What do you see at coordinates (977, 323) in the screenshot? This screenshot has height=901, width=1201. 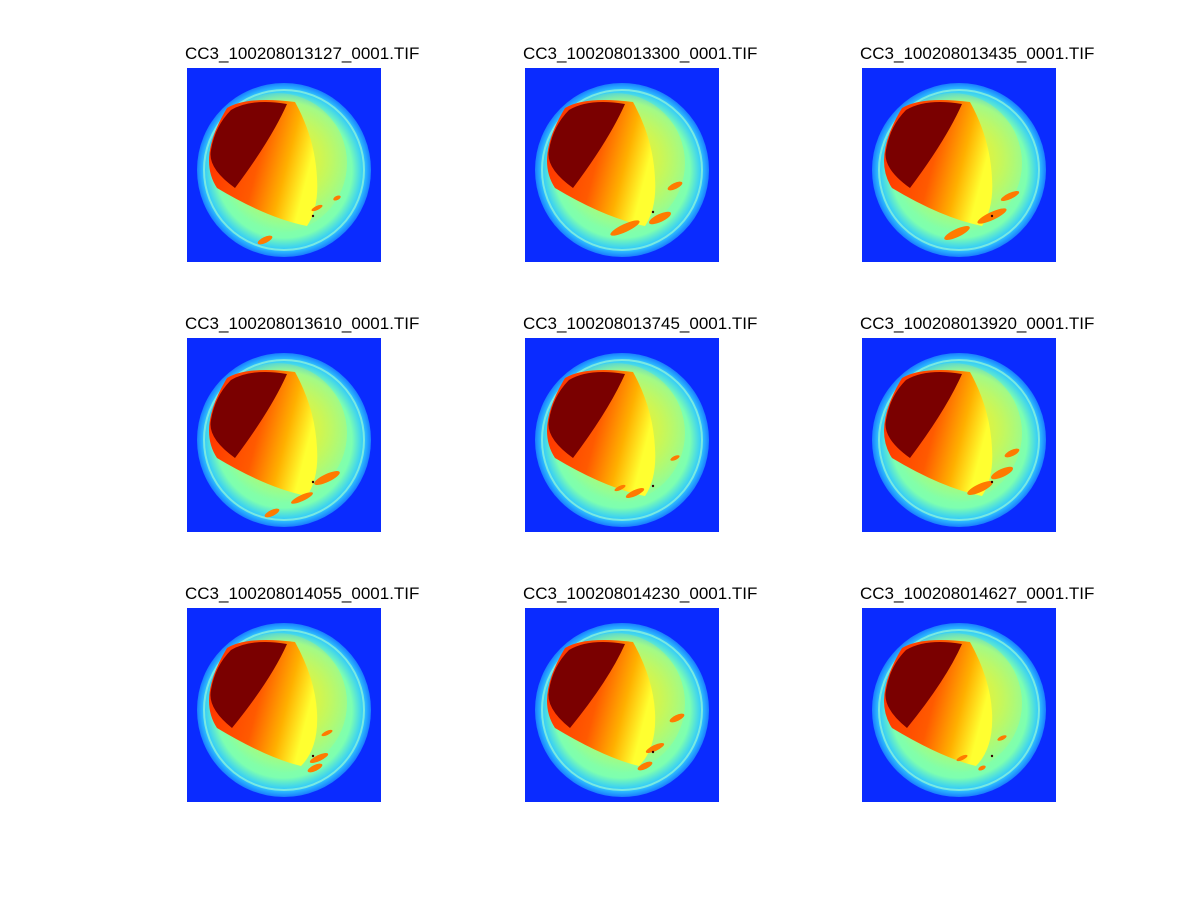 I see `panel-title: CC3_100208013920_0001.TIF` at bounding box center [977, 323].